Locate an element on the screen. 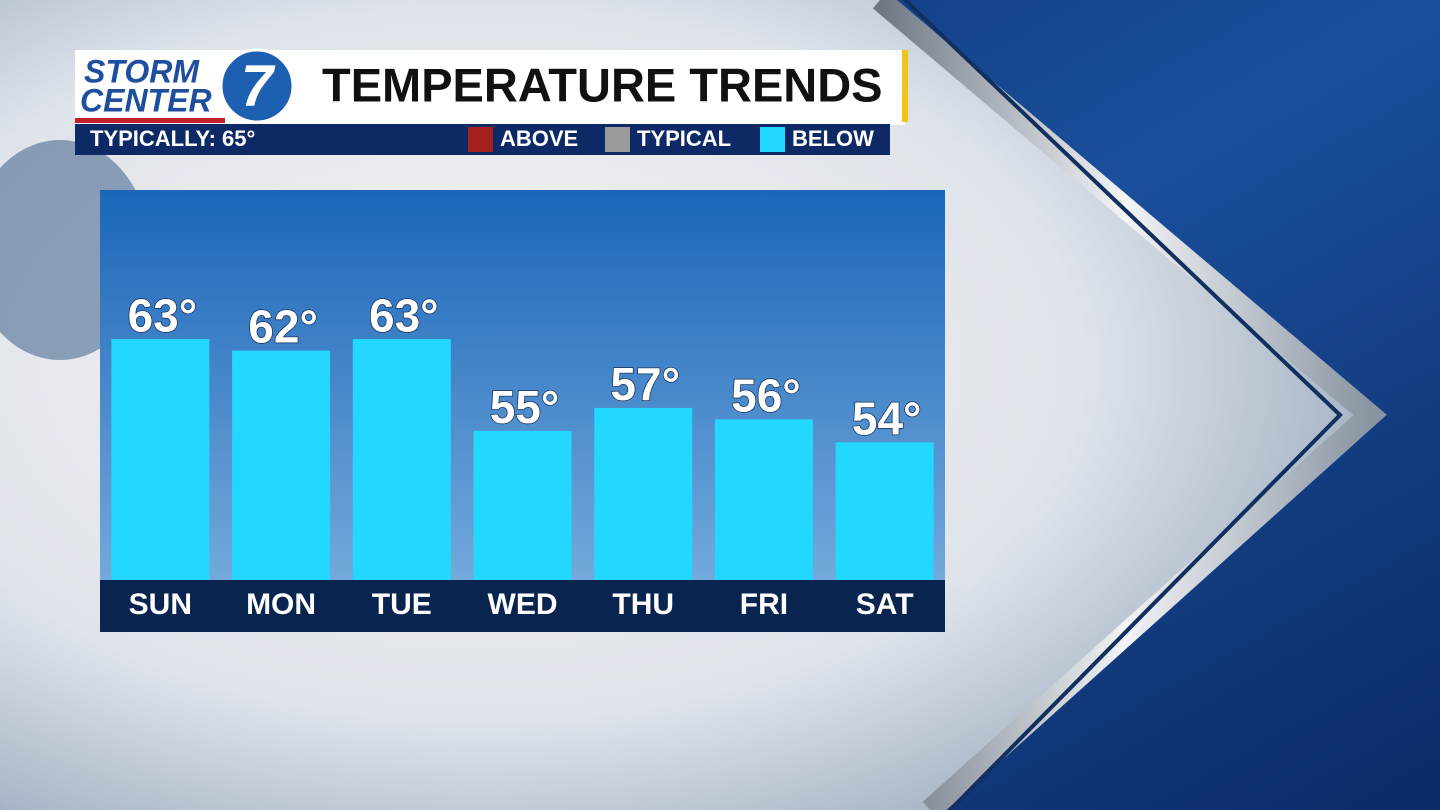 Image resolution: width=1440 pixels, height=810 pixels. logo-circle is located at coordinates (257, 86).